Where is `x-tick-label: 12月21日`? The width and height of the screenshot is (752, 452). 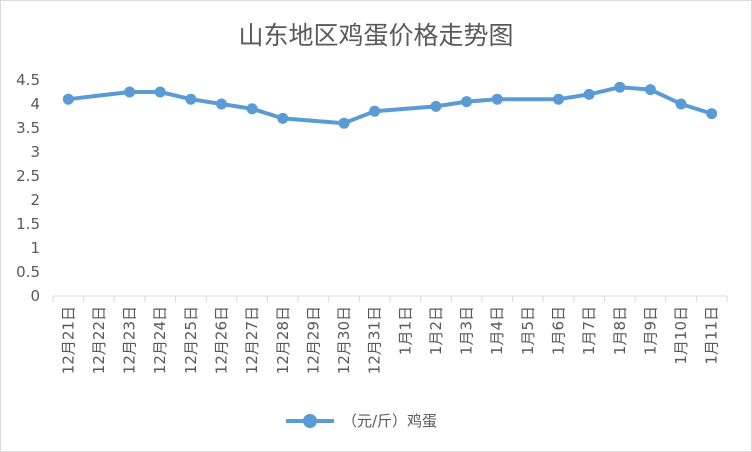 x-tick-label: 12月21日 is located at coordinates (68, 340).